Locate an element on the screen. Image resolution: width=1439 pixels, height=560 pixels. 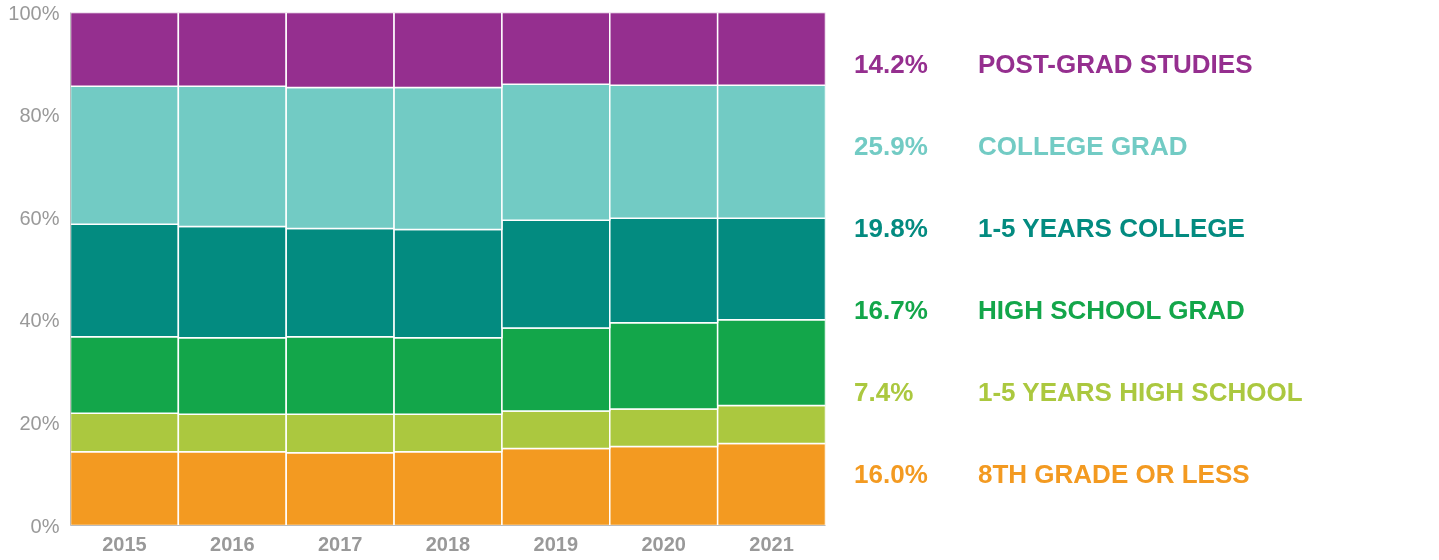
text: 8TH GRADE OR LESS is located at coordinates (1114, 474).